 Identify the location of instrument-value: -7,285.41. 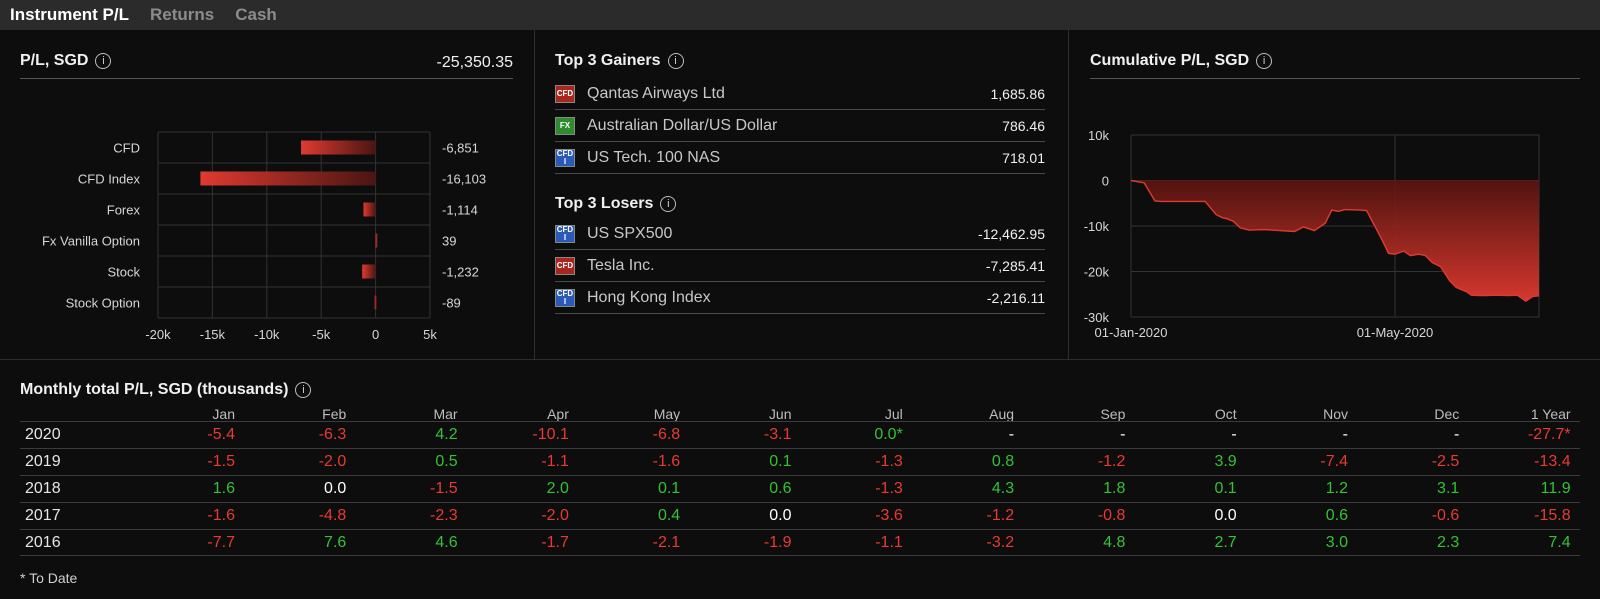
(1015, 265).